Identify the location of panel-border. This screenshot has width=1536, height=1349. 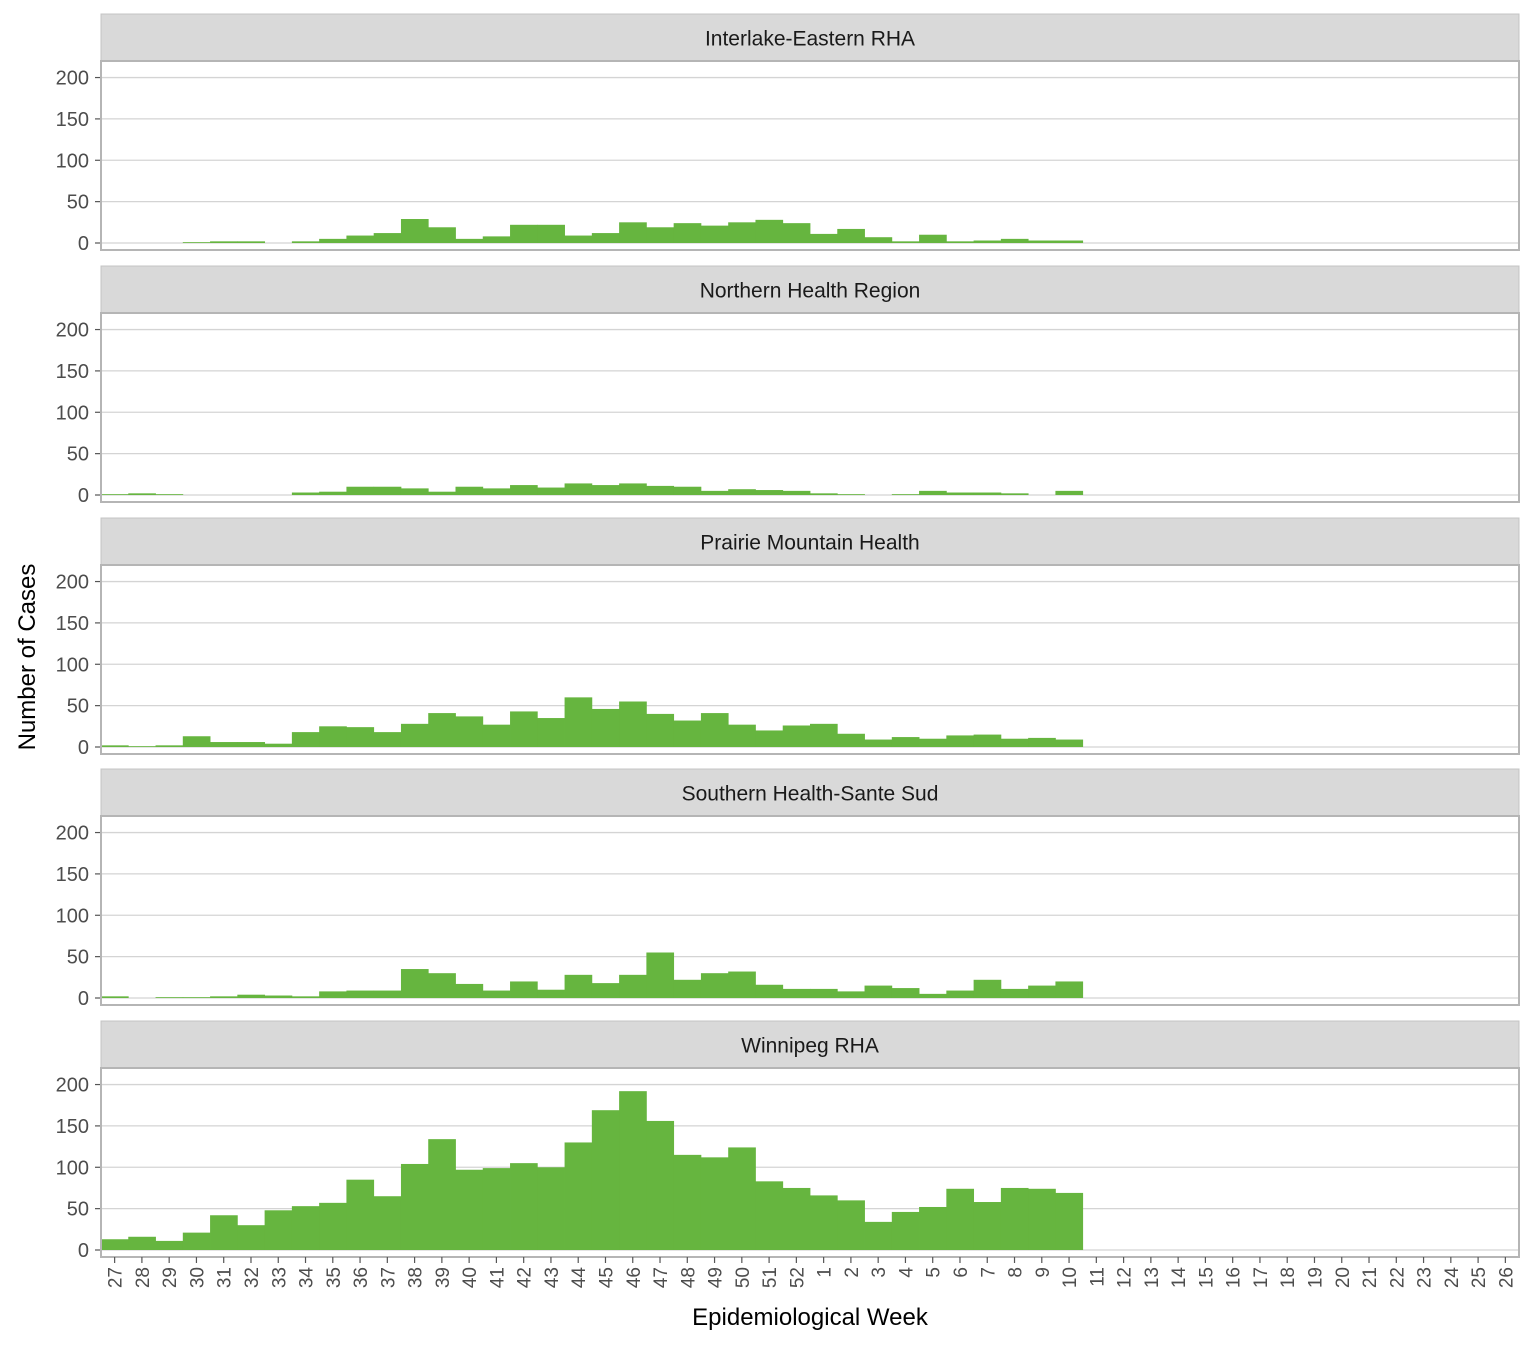
(810, 155).